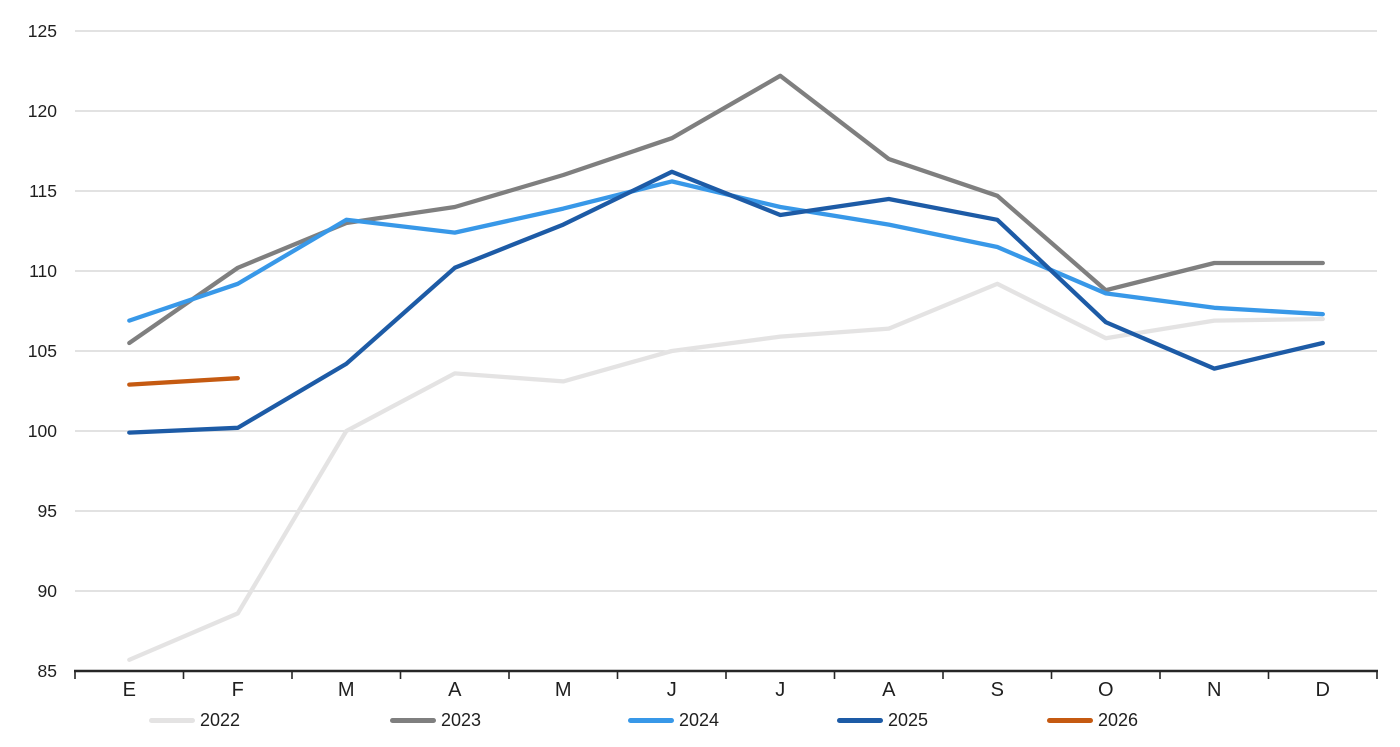  Describe the element at coordinates (413, 720) in the screenshot. I see `legend-swatch-2023` at that location.